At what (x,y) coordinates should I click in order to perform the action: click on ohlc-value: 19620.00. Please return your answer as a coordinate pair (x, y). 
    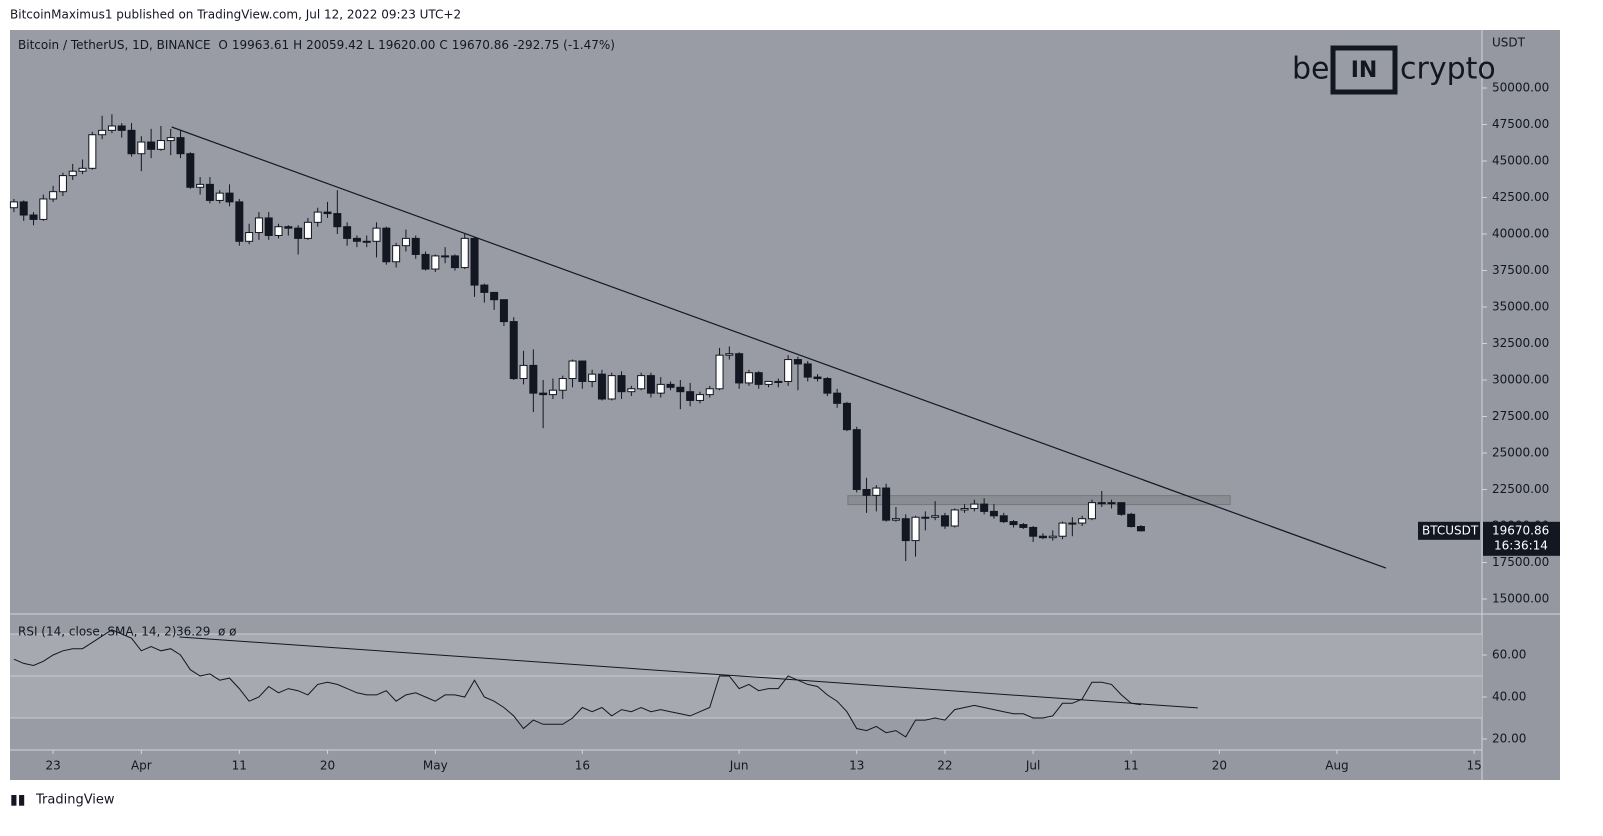
    Looking at the image, I should click on (407, 45).